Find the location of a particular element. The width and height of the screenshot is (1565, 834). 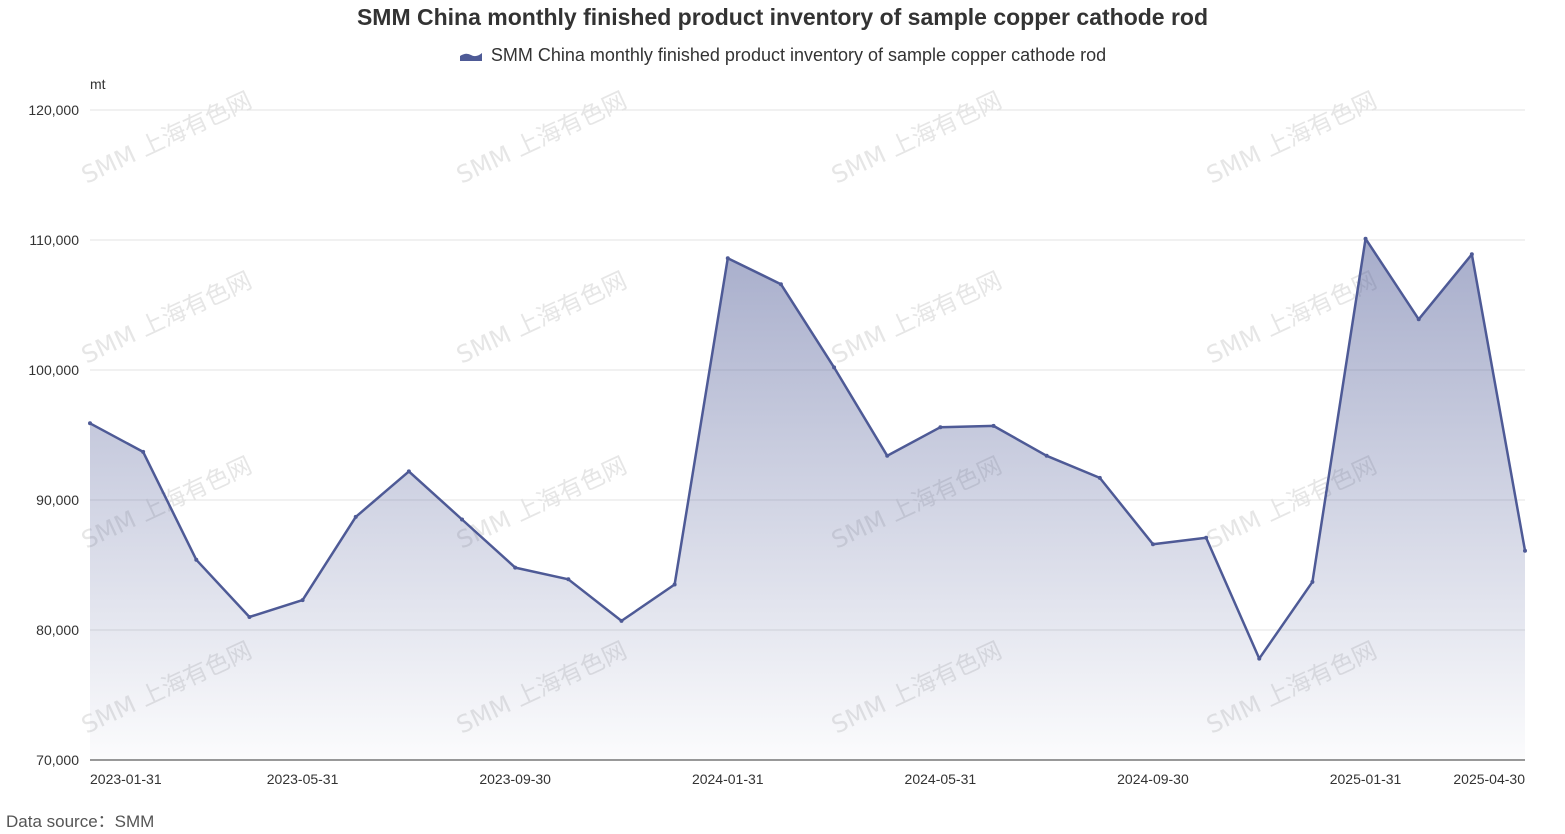

y-tick-label: 90,000 is located at coordinates (57, 500).